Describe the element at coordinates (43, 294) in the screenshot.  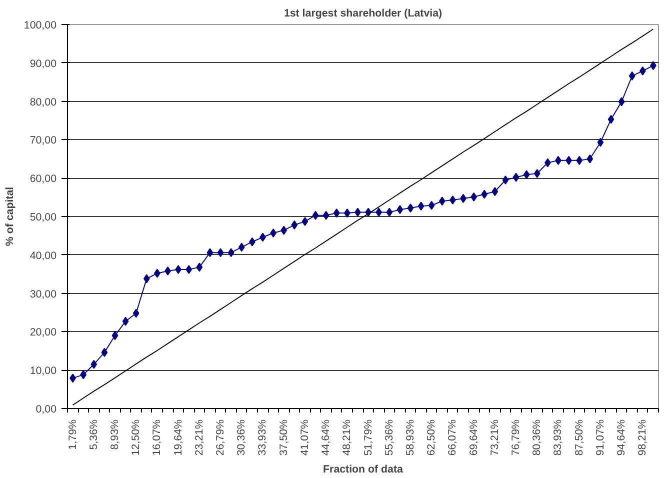
I see `y-tick-label: 30,00` at that location.